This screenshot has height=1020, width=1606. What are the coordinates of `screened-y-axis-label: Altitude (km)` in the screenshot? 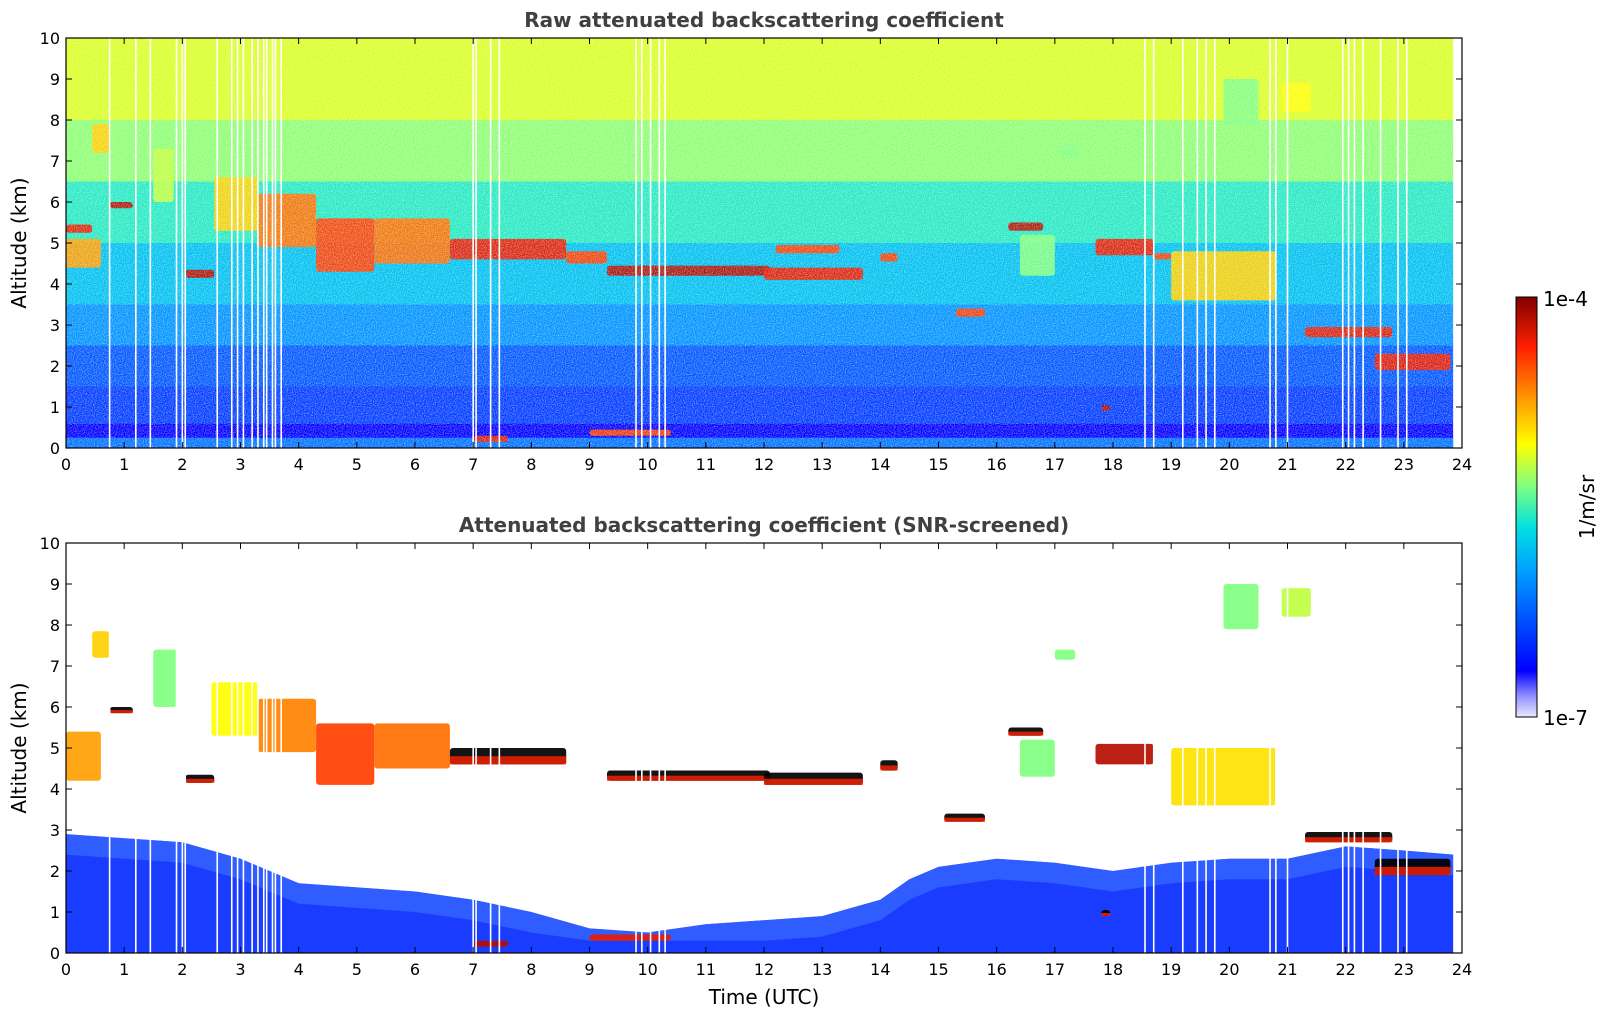 It's located at (19, 747).